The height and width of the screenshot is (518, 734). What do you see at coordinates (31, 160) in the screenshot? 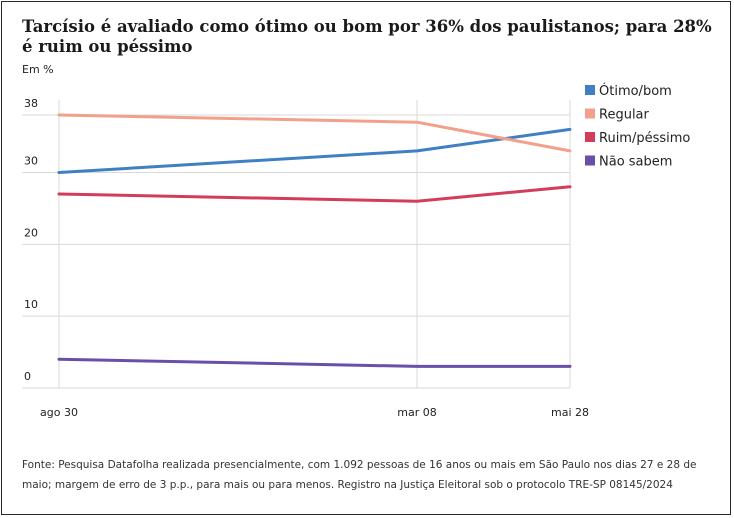
I see `y-tick-label: 30` at bounding box center [31, 160].